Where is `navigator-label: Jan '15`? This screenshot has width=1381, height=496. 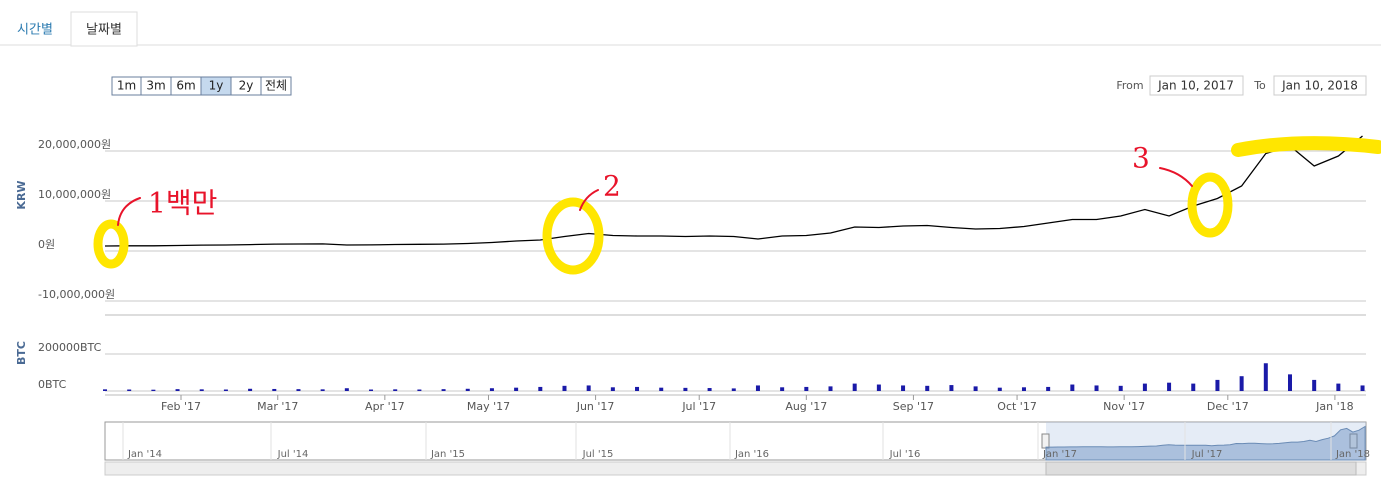 navigator-label: Jan '15 is located at coordinates (447, 454).